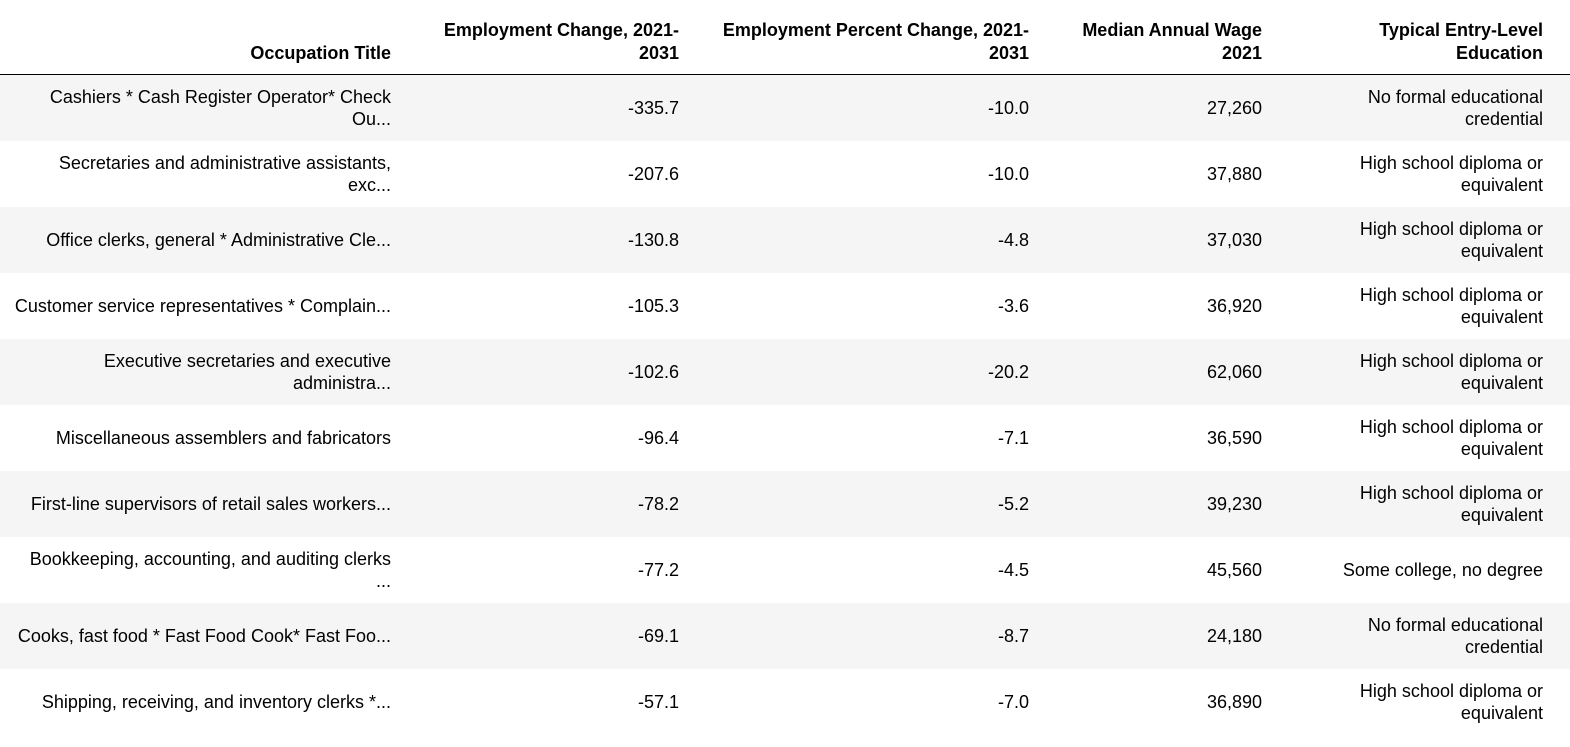  What do you see at coordinates (1159, 702) in the screenshot?
I see `median-annual-wage-cell: 36,890` at bounding box center [1159, 702].